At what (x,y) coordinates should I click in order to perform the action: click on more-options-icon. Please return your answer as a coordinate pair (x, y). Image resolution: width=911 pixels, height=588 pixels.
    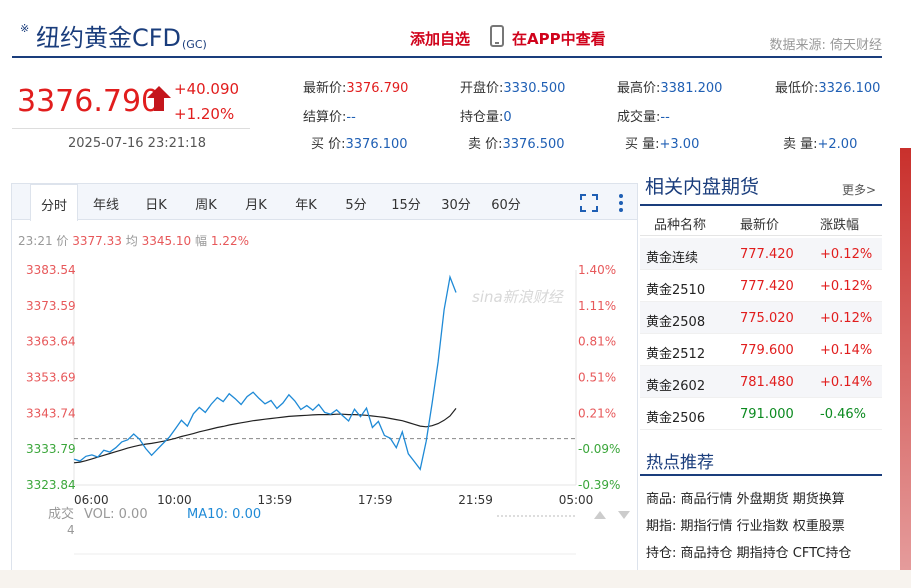
    Looking at the image, I should click on (621, 203).